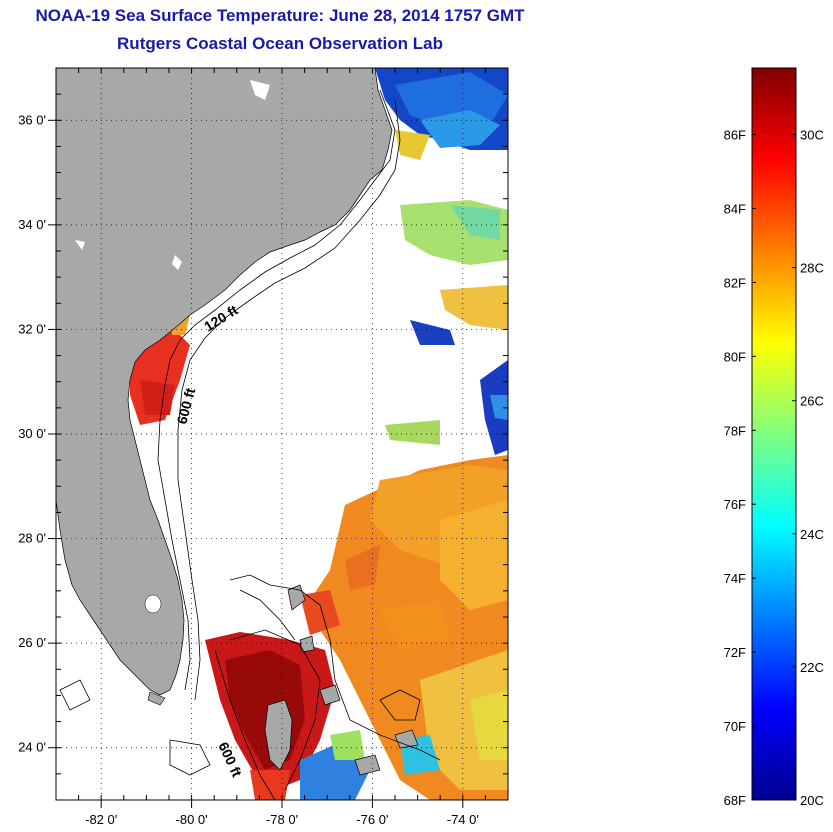  Describe the element at coordinates (812, 534) in the screenshot. I see `colorbar-c-label: 24C` at that location.